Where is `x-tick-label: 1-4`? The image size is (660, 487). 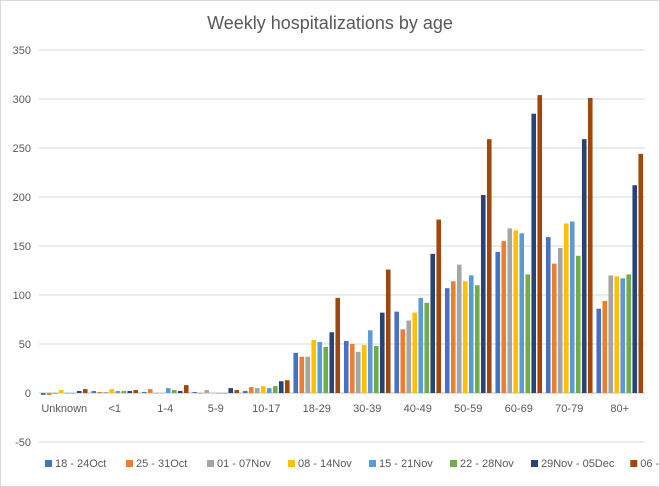
x-tick-label: 1-4 is located at coordinates (165, 409).